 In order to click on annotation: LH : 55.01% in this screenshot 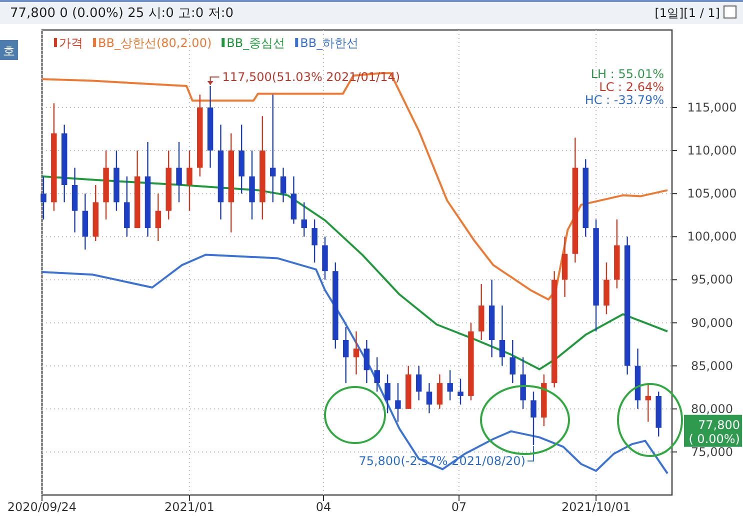, I will do `click(627, 74)`.